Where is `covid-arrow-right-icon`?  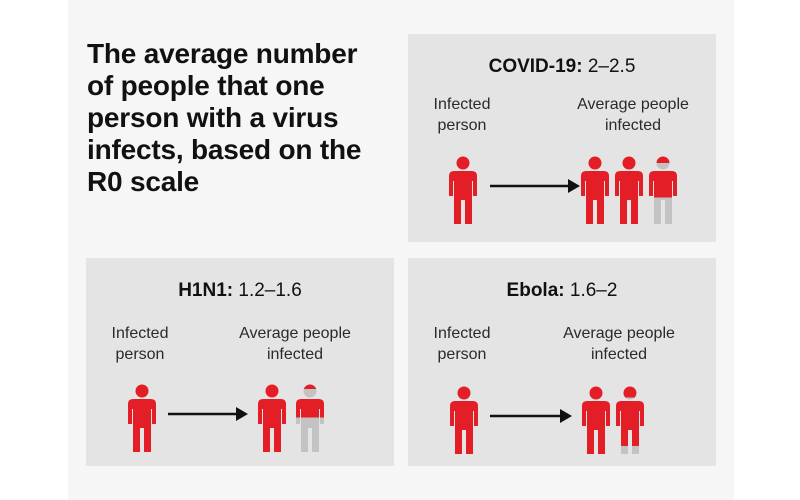 covid-arrow-right-icon is located at coordinates (535, 188).